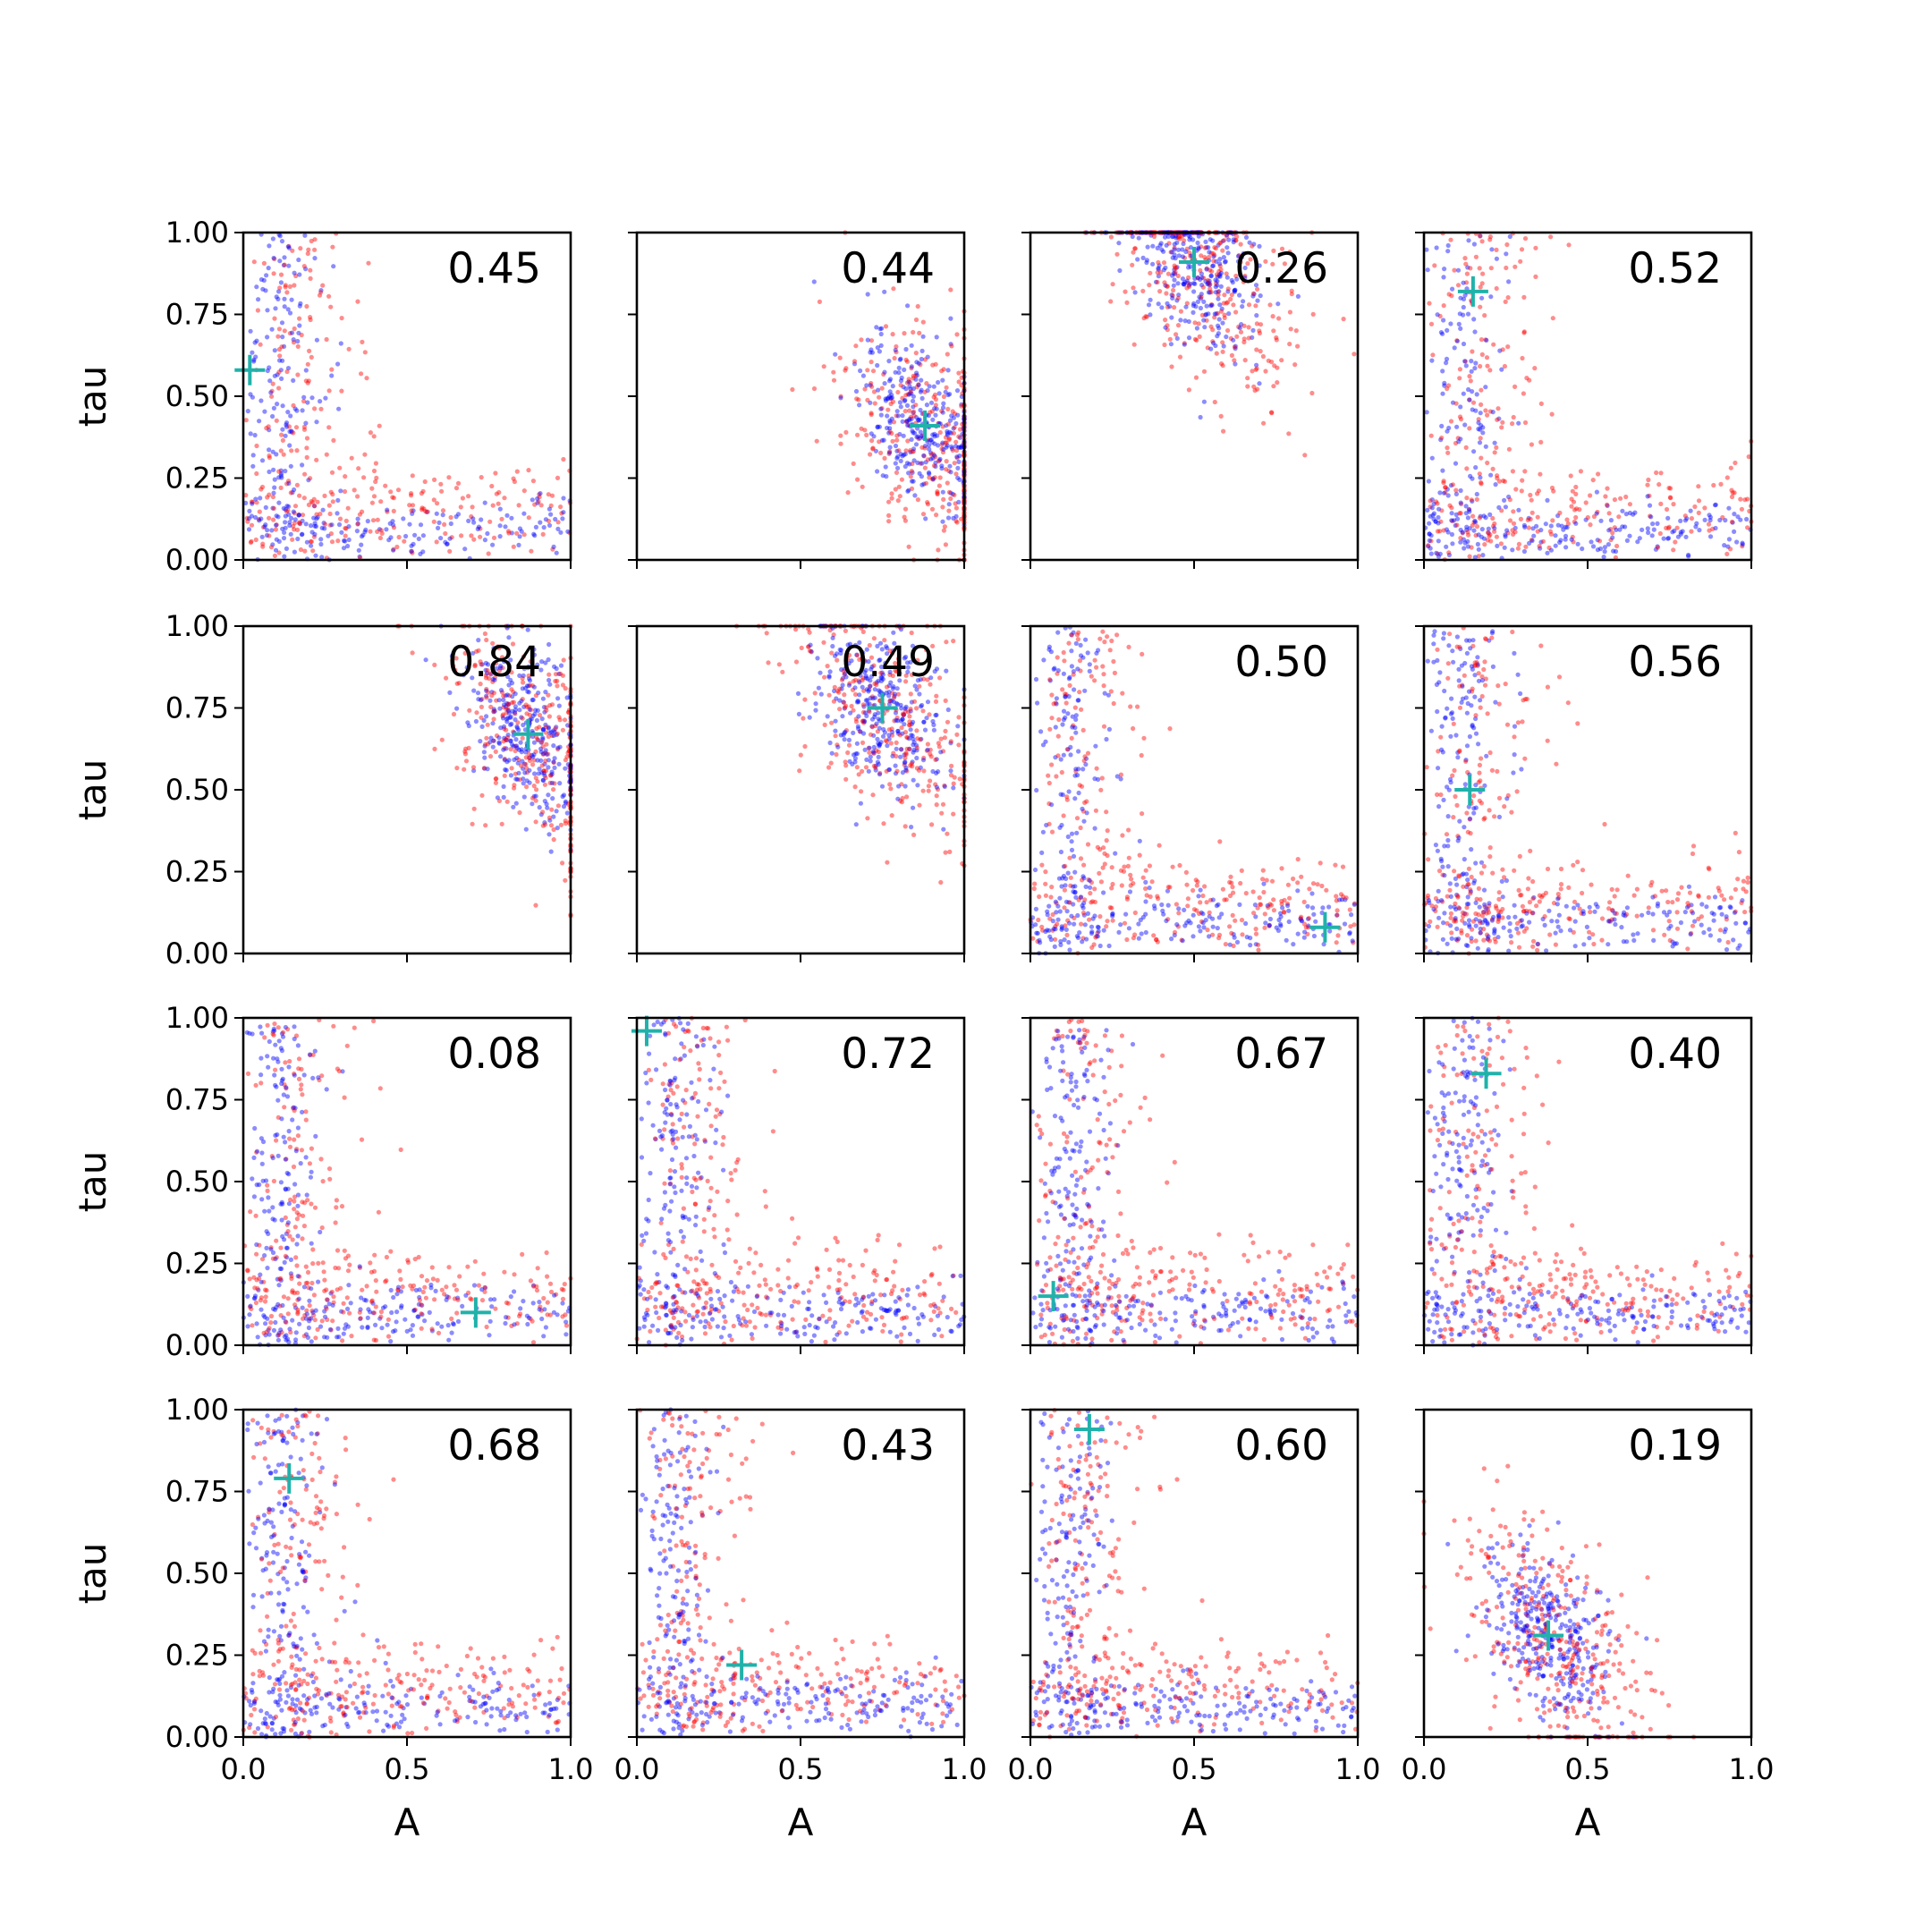 Image resolution: width=1932 pixels, height=1932 pixels. What do you see at coordinates (797, 399) in the screenshot?
I see `panel-2: 0.44` at bounding box center [797, 399].